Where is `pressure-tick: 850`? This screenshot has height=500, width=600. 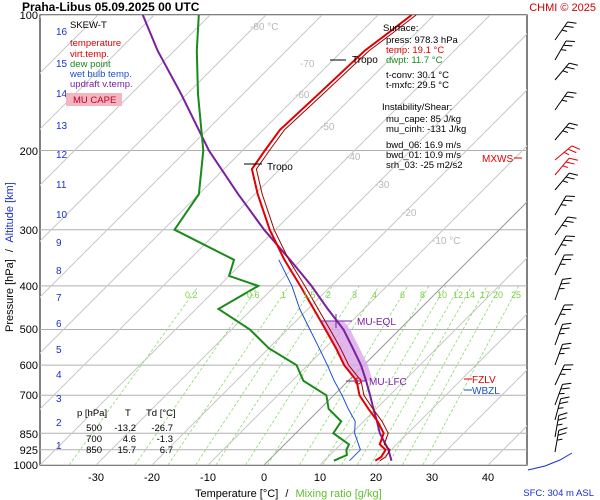
pressure-tick: 850 is located at coordinates (29, 435).